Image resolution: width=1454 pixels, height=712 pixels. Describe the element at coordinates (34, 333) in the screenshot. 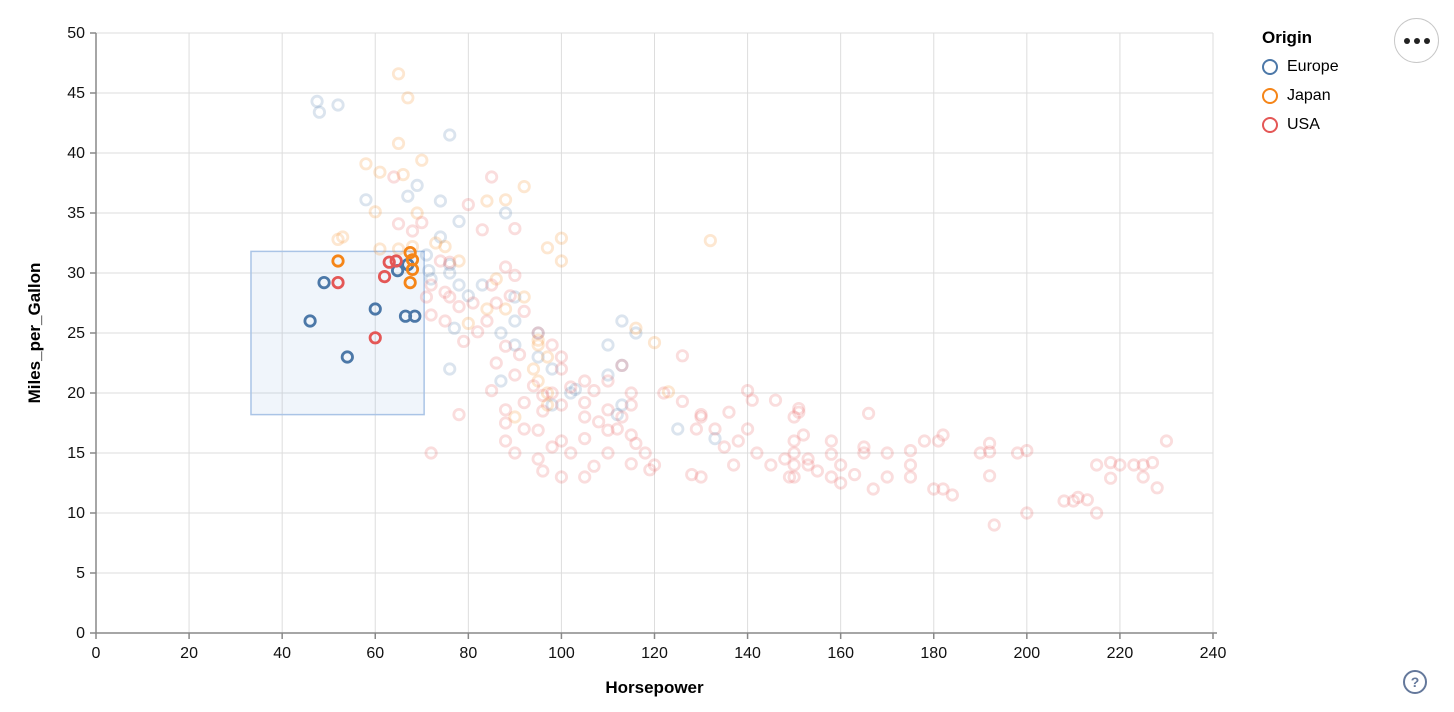

I see `y-axis-title: Miles_per_Gallon` at that location.